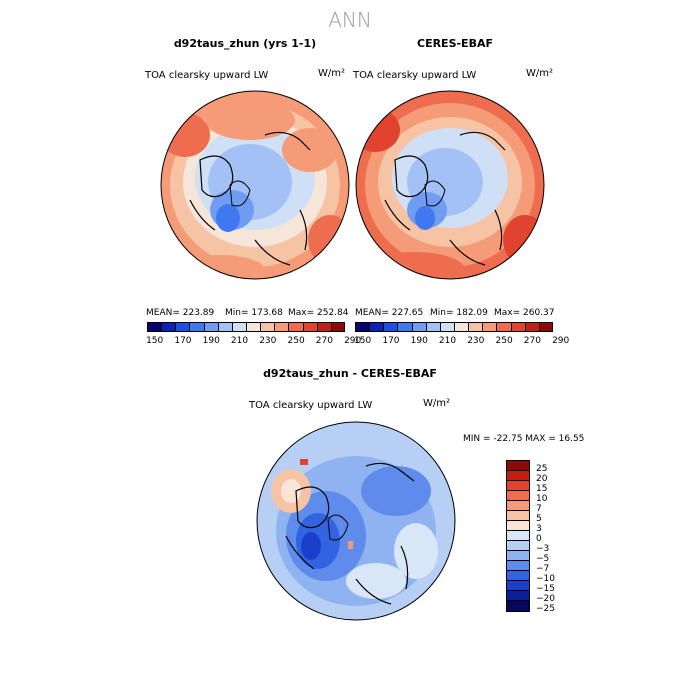 Image resolution: width=700 pixels, height=700 pixels. Describe the element at coordinates (415, 75) in the screenshot. I see `panel2-variable: TOA clearsky upward LW` at that location.